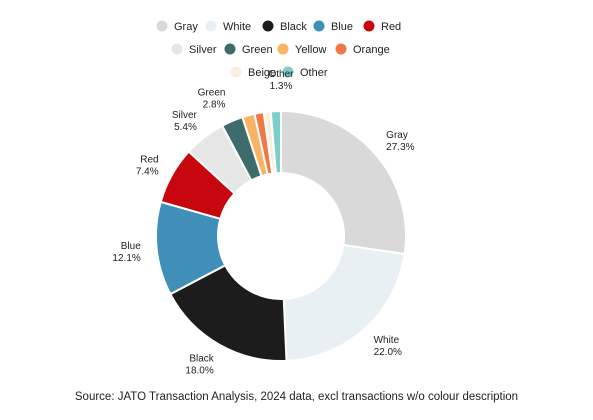  I want to click on legend-label-beige: Beige, so click(262, 73).